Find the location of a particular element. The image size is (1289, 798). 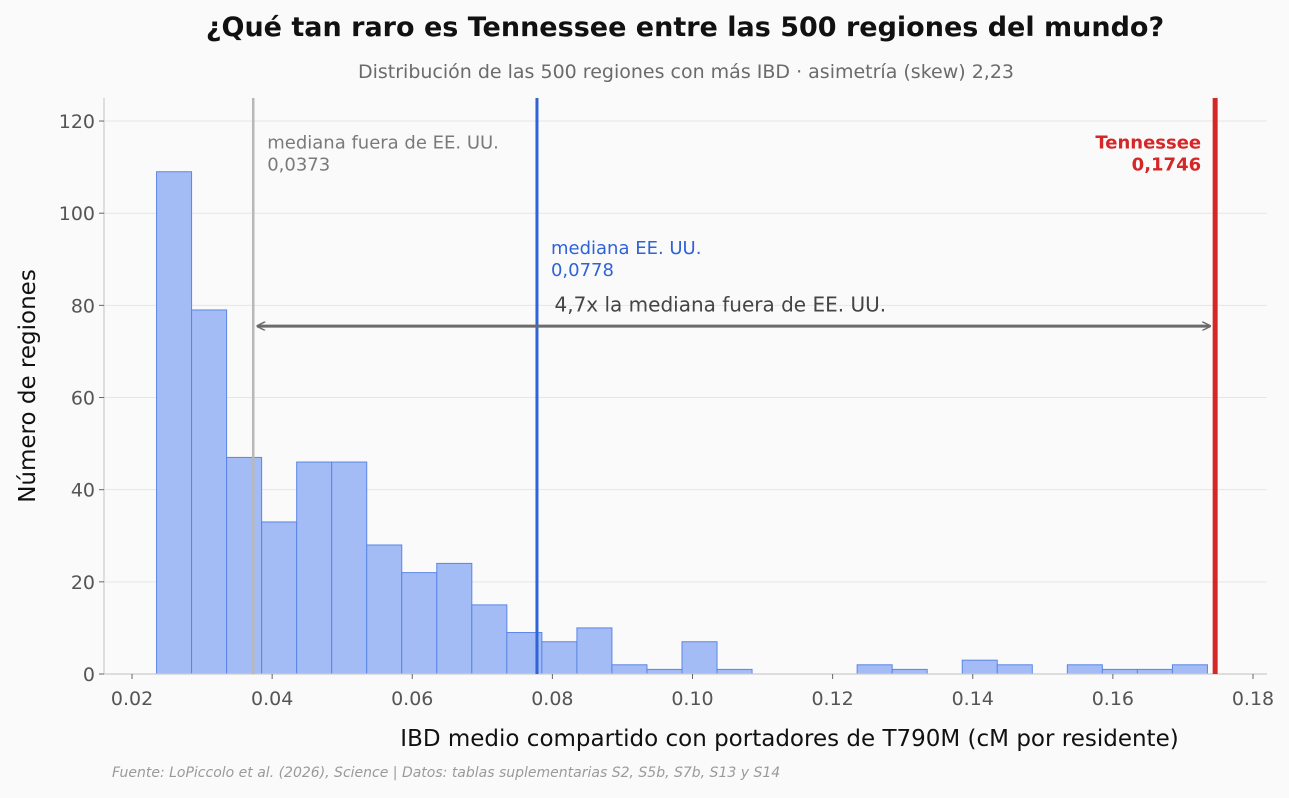

x-tick-label: 0.08 is located at coordinates (552, 699).